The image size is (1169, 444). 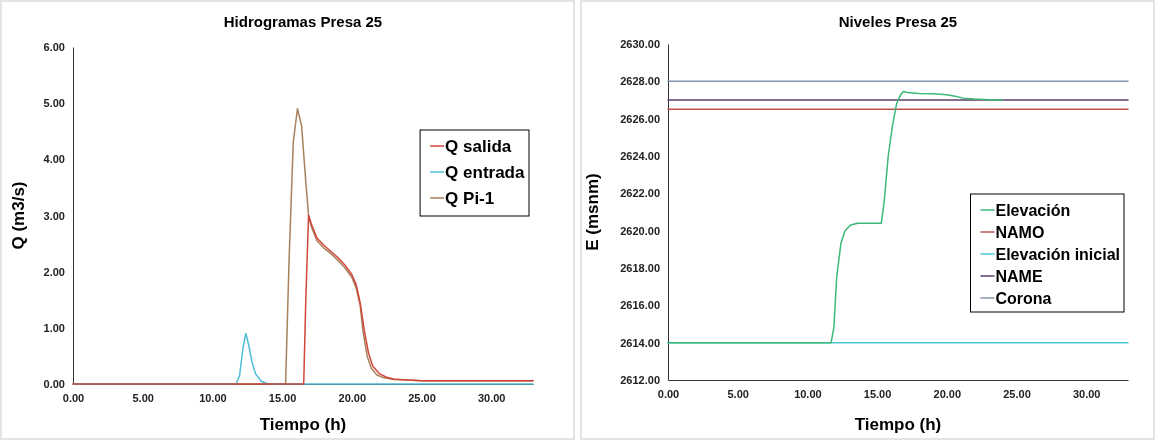 I want to click on y-axis-title: E (msnm), so click(x=592, y=212).